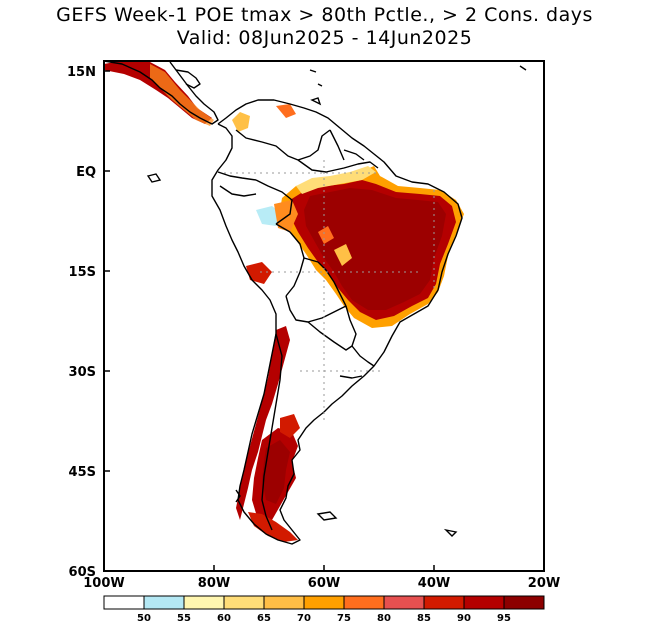  I want to click on island-galapagos, so click(154, 178).